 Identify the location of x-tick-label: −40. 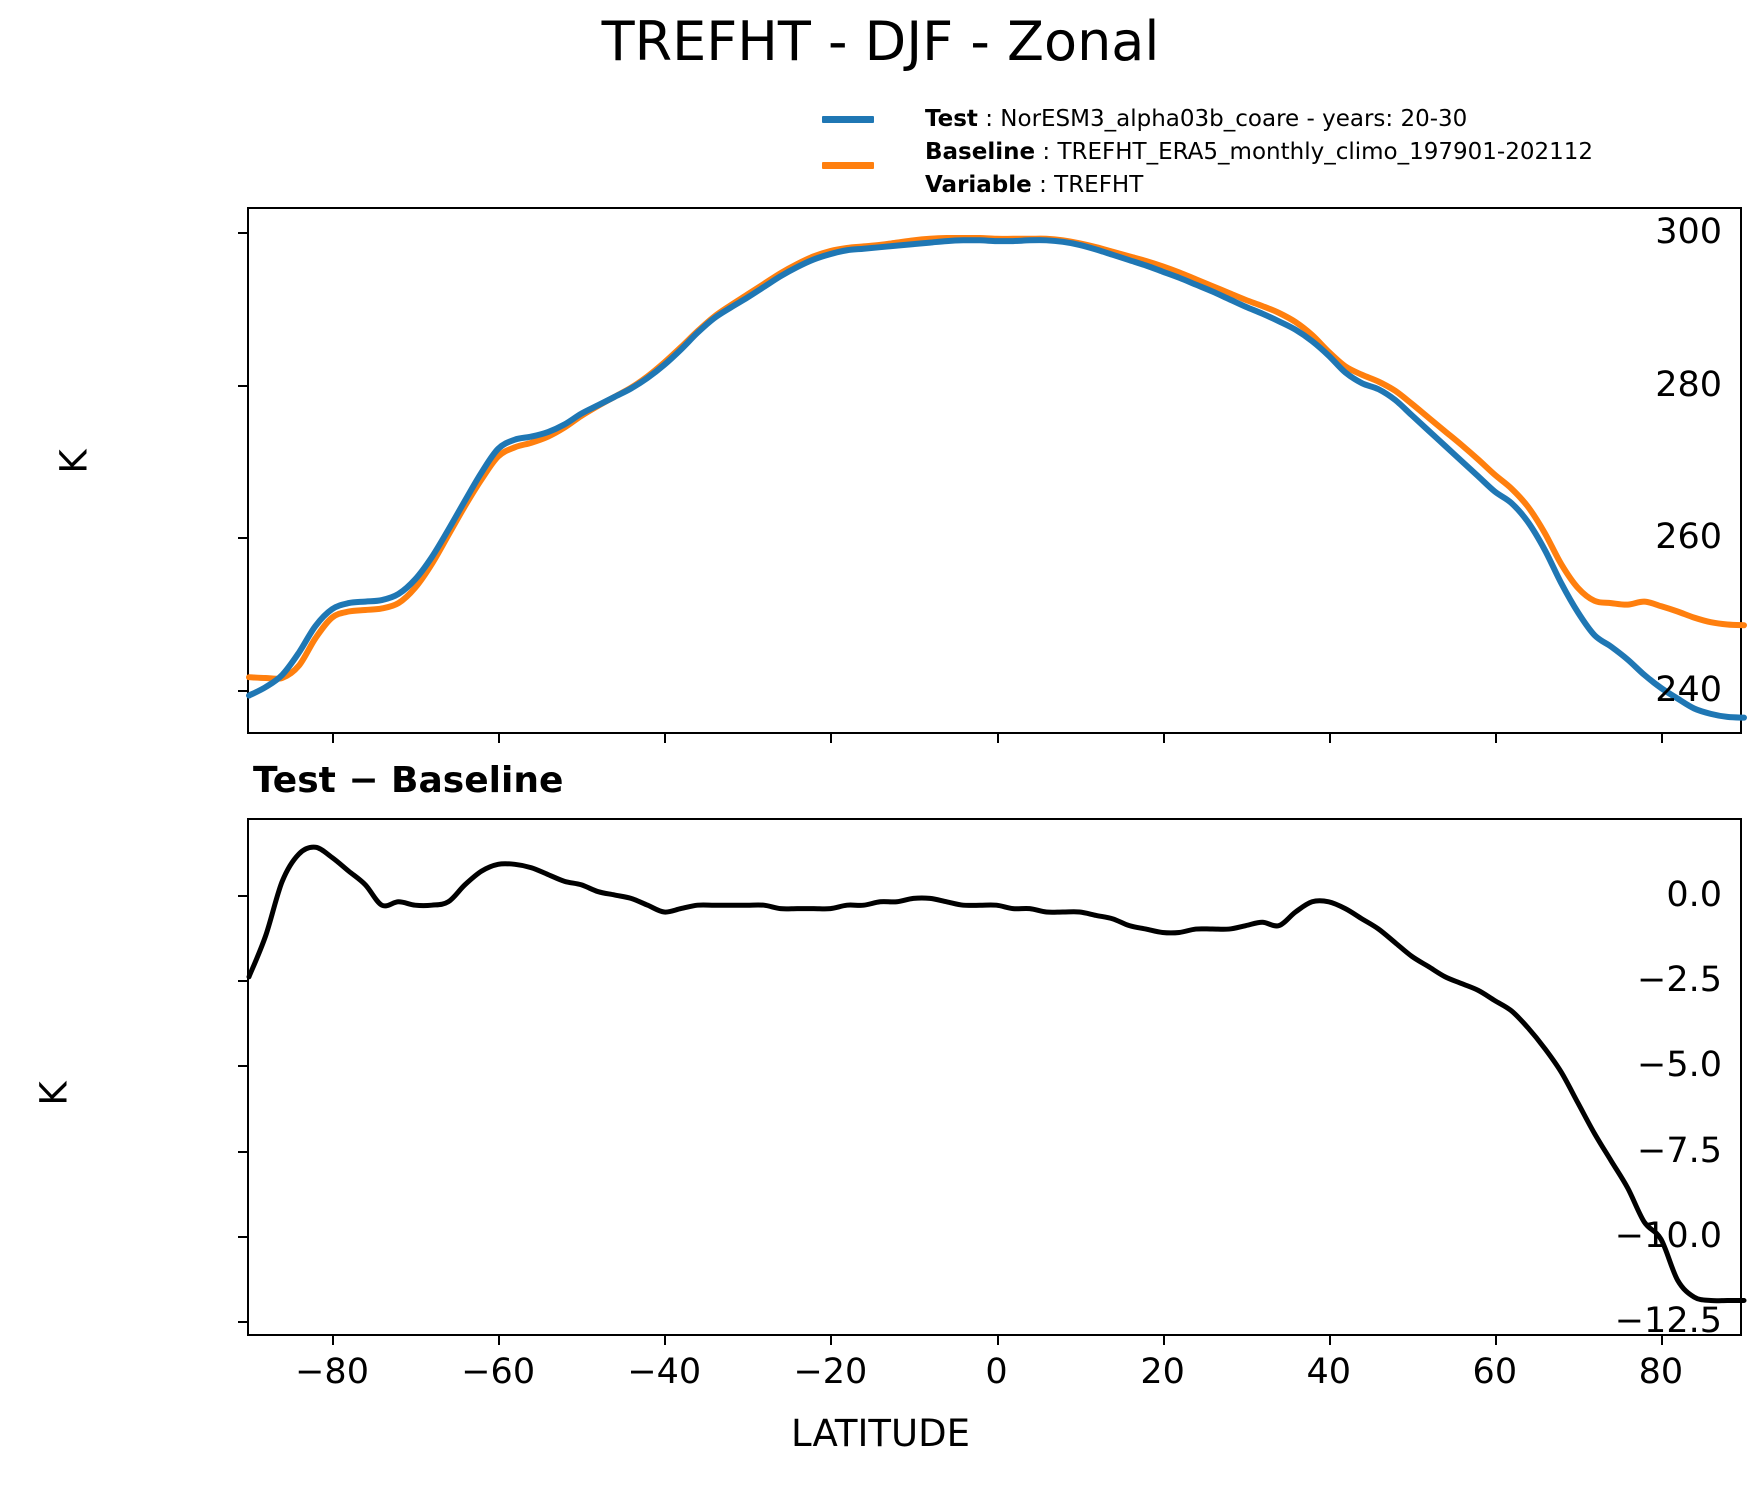
(664, 1372).